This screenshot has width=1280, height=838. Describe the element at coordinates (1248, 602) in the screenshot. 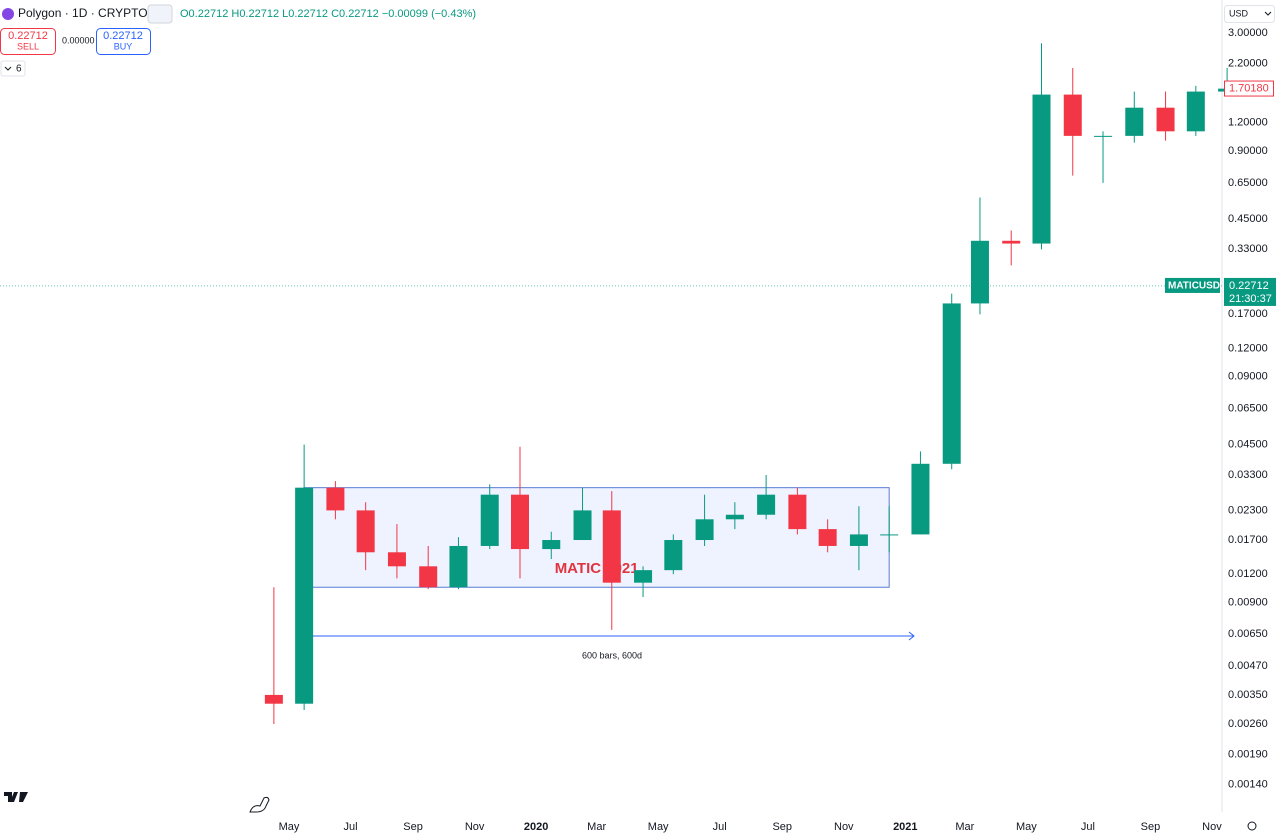

I see `y-tick-label: 0.00900` at that location.